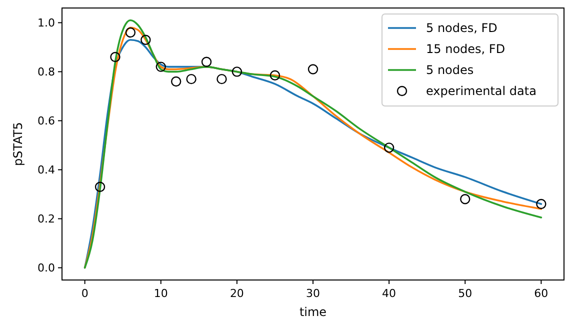 The height and width of the screenshot is (332, 575). I want to click on y-tick-label: 0.4, so click(46, 170).